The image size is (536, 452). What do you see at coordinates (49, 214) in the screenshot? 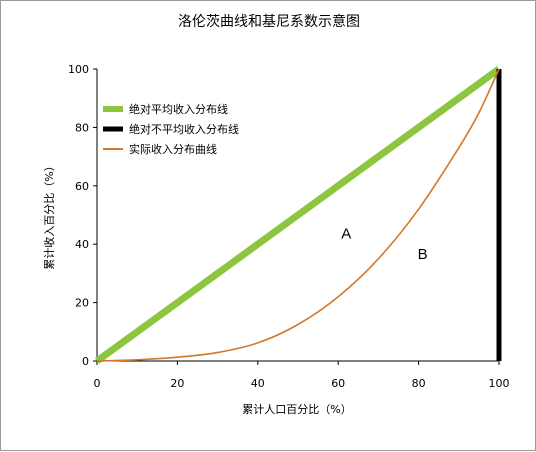
I see `y-axis-title: 累计收入百分比（%）` at bounding box center [49, 214].